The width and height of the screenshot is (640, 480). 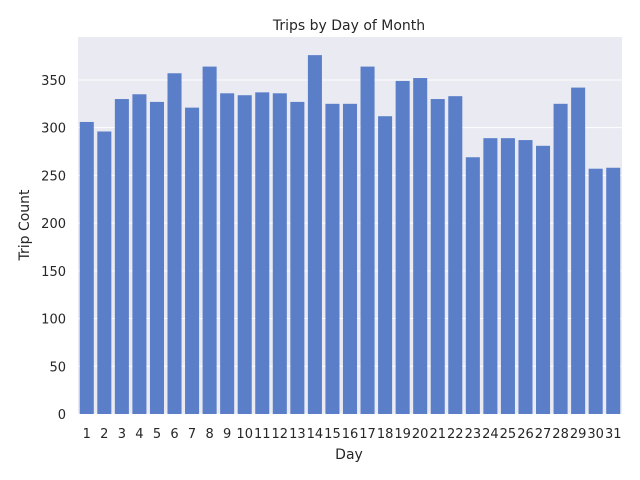 What do you see at coordinates (595, 434) in the screenshot?
I see `x-tick-label: 30` at bounding box center [595, 434].